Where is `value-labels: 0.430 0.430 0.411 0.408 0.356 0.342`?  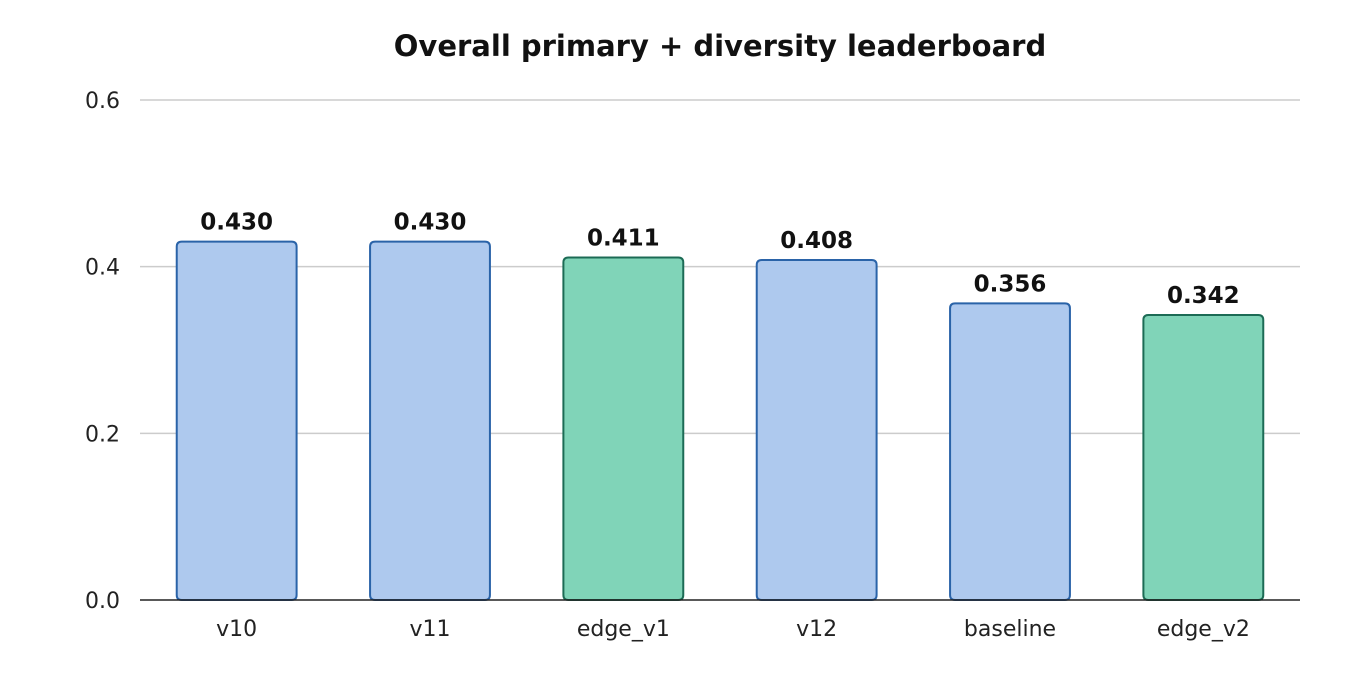
value-labels: 0.430 0.430 0.411 0.408 0.356 0.342 is located at coordinates (719, 259).